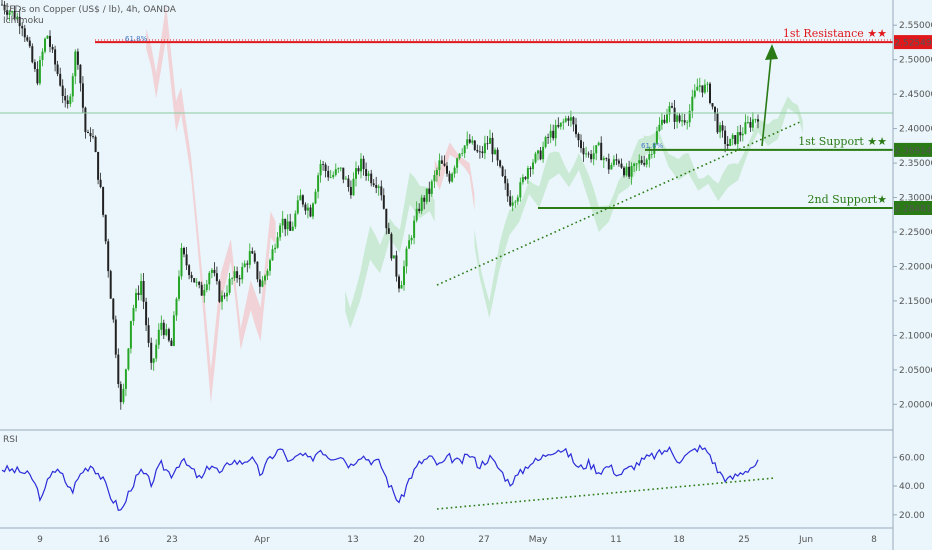 This screenshot has height=550, width=932. What do you see at coordinates (723, 148) in the screenshot?
I see `cloud-segment` at bounding box center [723, 148].